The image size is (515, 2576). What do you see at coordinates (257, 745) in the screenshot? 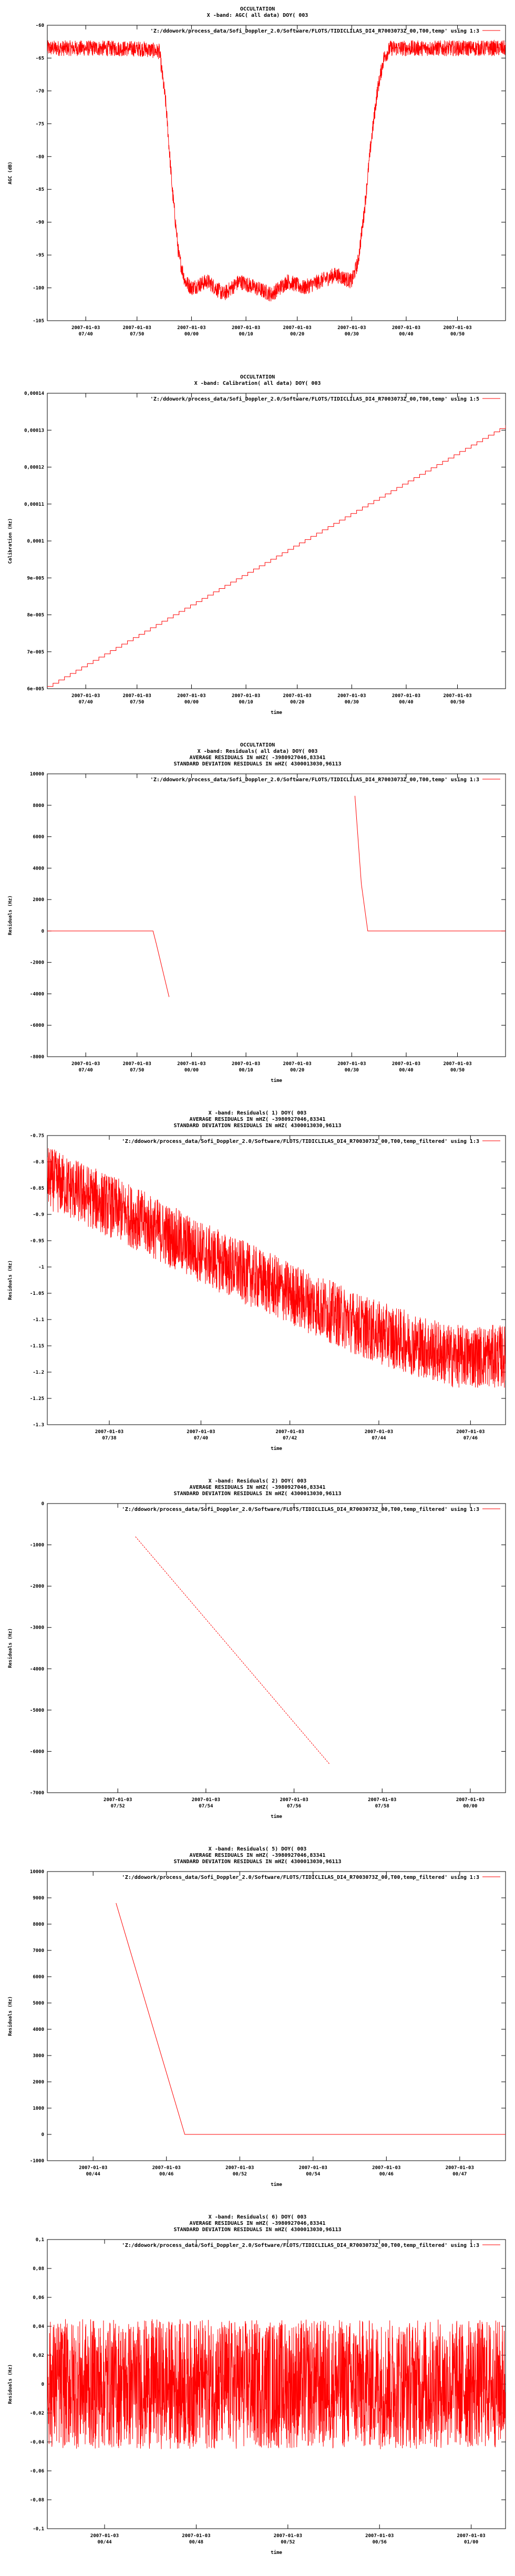
I see `chart-title-line: OCCULTATION` at bounding box center [257, 745].